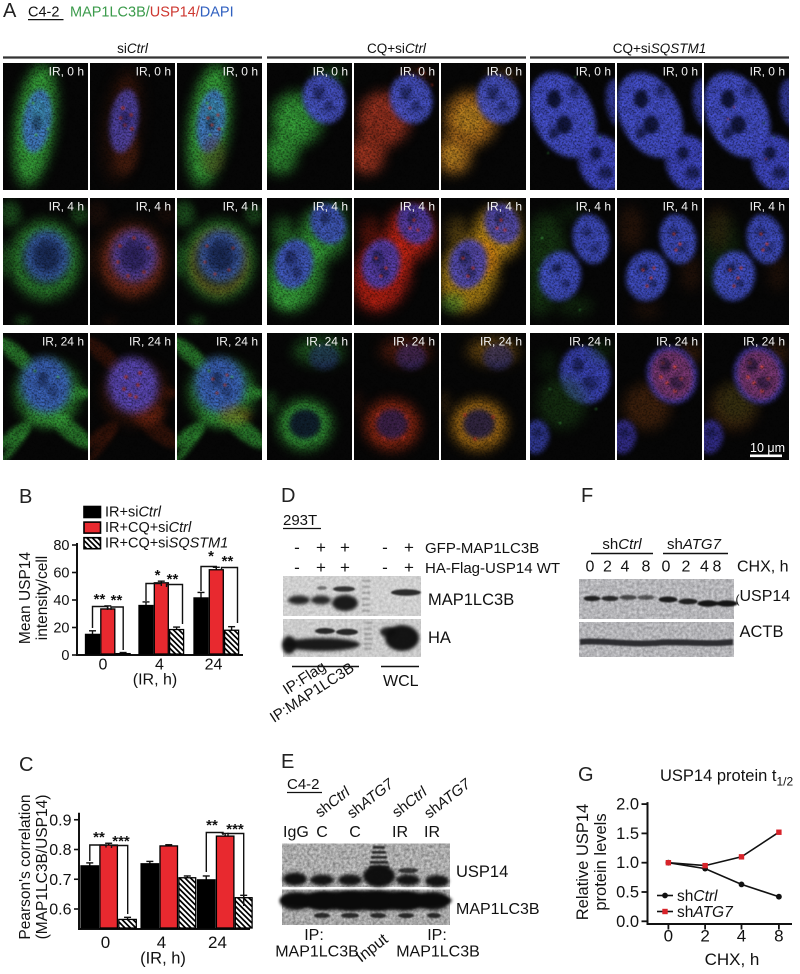 This screenshot has height=974, width=800. Describe the element at coordinates (296, 832) in the screenshot. I see `svg-text: IgG` at that location.